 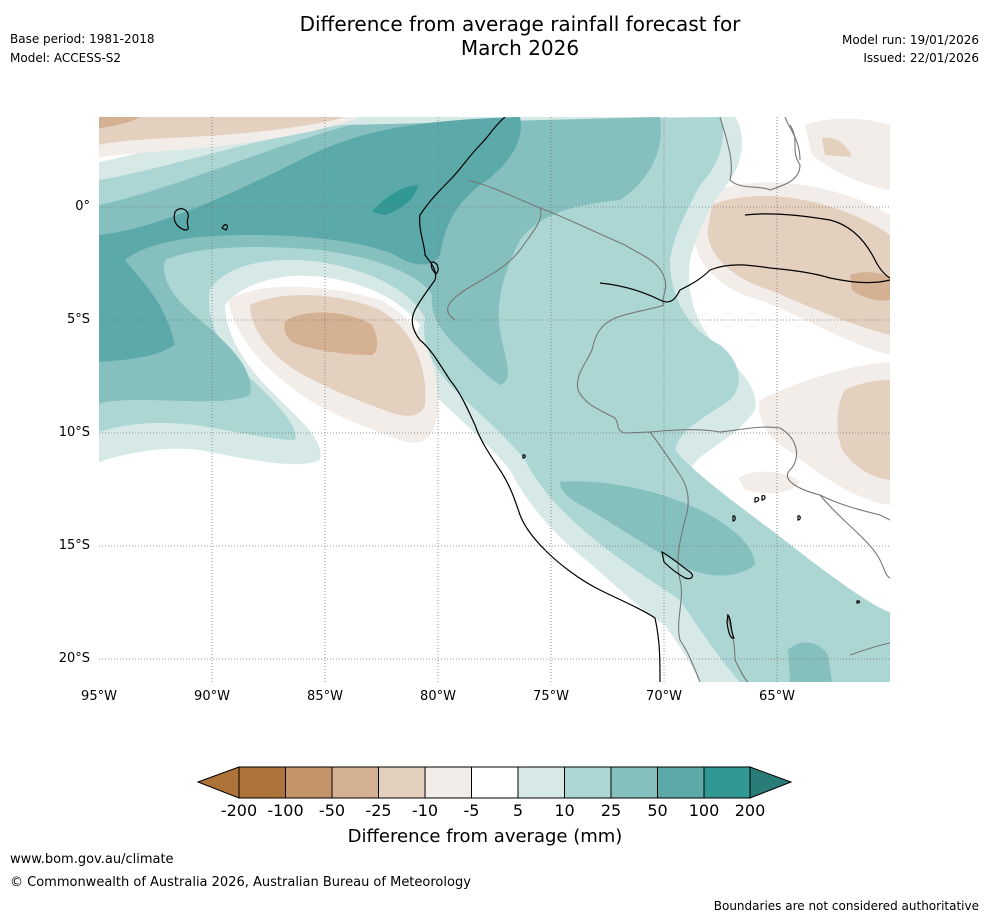 What do you see at coordinates (921, 58) in the screenshot?
I see `issued-label: Issued: 22/01/2026` at bounding box center [921, 58].